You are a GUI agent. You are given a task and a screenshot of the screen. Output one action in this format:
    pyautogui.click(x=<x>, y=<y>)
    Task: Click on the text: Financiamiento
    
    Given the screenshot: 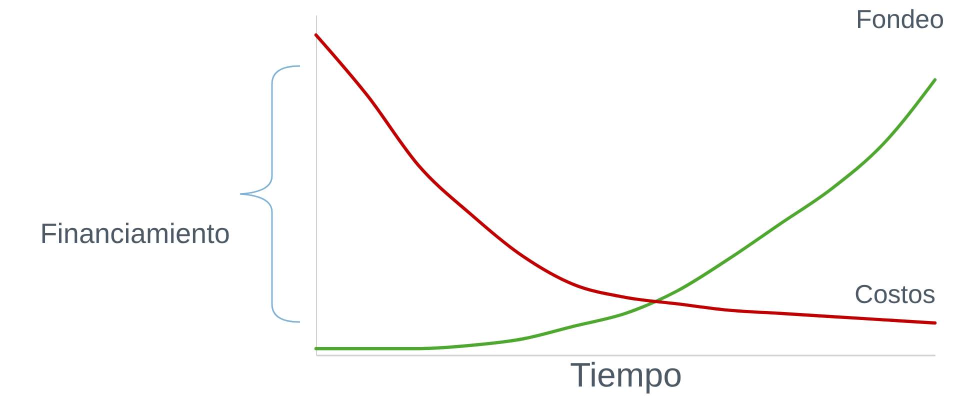 What is the action you would take?
    pyautogui.click(x=135, y=233)
    